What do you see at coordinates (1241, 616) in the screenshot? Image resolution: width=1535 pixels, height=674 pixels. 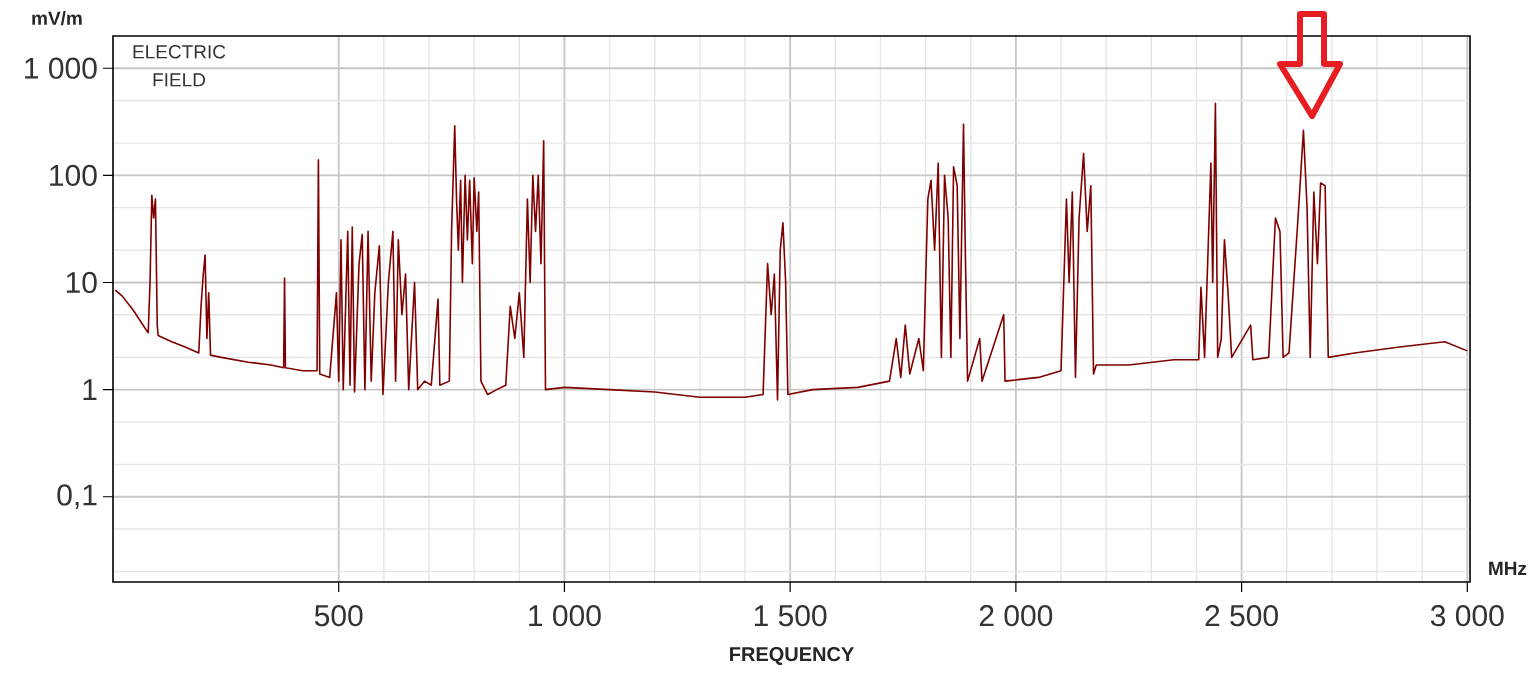 I see `x-tick-label: 2 500` at bounding box center [1241, 616].